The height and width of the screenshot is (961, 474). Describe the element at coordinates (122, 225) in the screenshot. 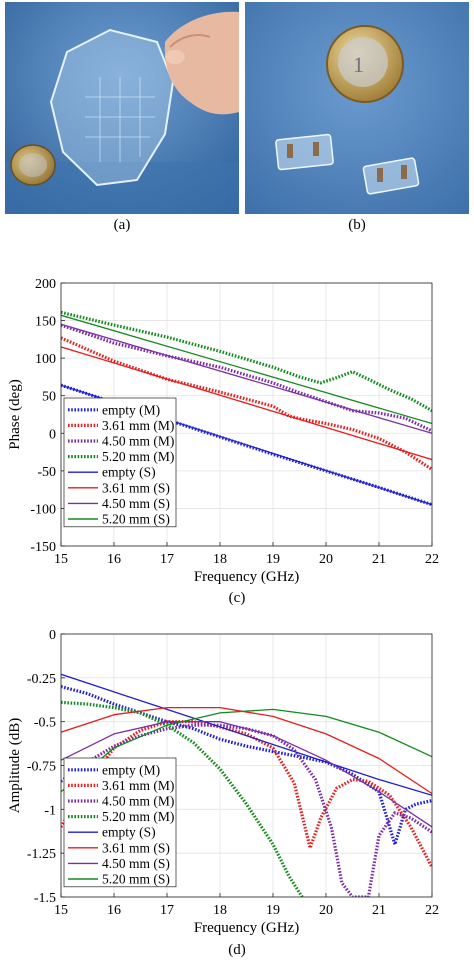

I see `caption-a: (a)` at that location.